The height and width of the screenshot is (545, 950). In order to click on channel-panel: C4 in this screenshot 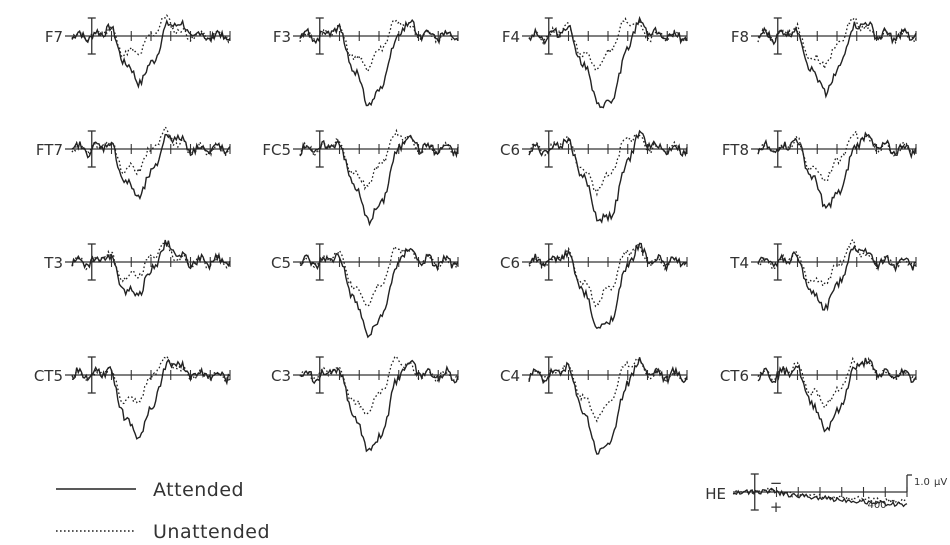, I will do `click(594, 405)`.